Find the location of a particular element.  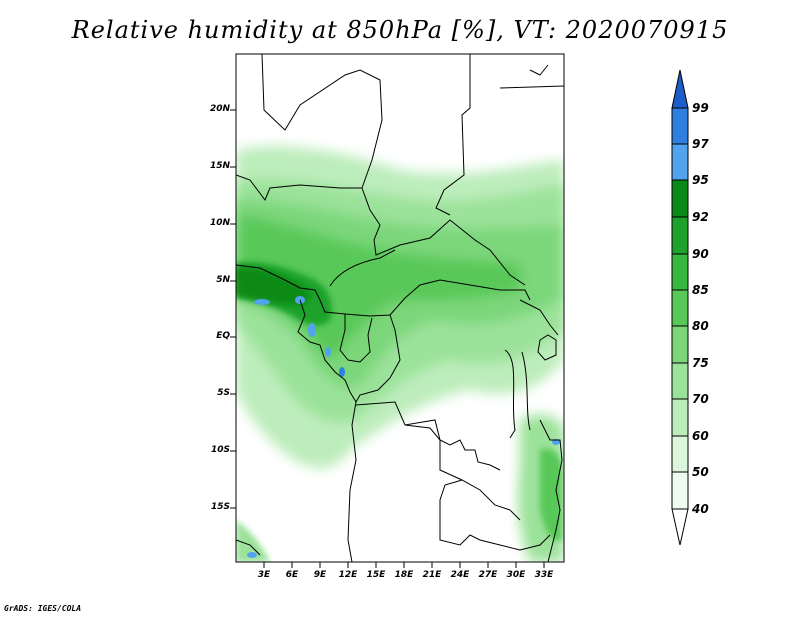

colorbar-label-70: 70 is located at coordinates (700, 399).